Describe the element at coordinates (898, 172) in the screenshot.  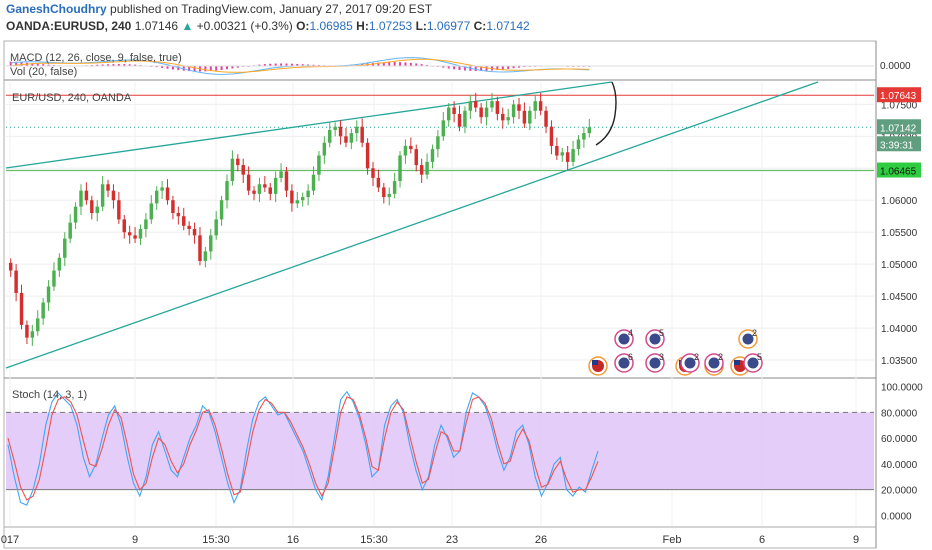
I see `support-badge: 1.06465` at that location.